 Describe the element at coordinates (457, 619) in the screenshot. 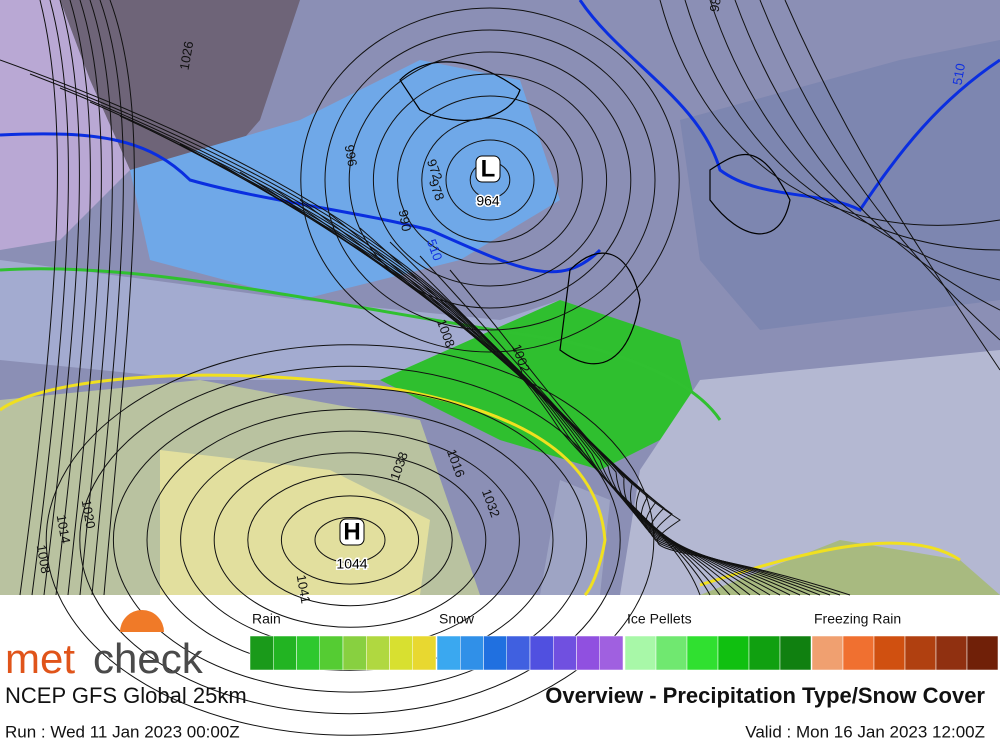

I see `legend-label: Snow` at that location.